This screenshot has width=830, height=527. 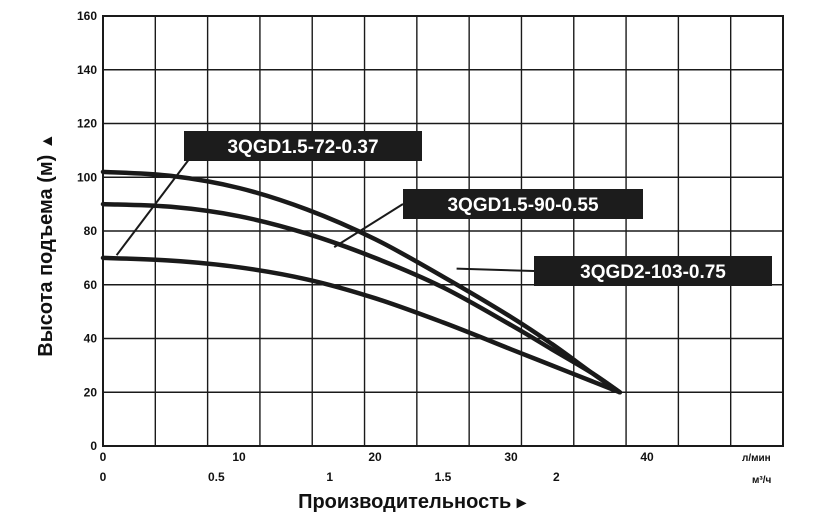 I want to click on x-secondary-tick-label: 1.5, so click(x=443, y=477).